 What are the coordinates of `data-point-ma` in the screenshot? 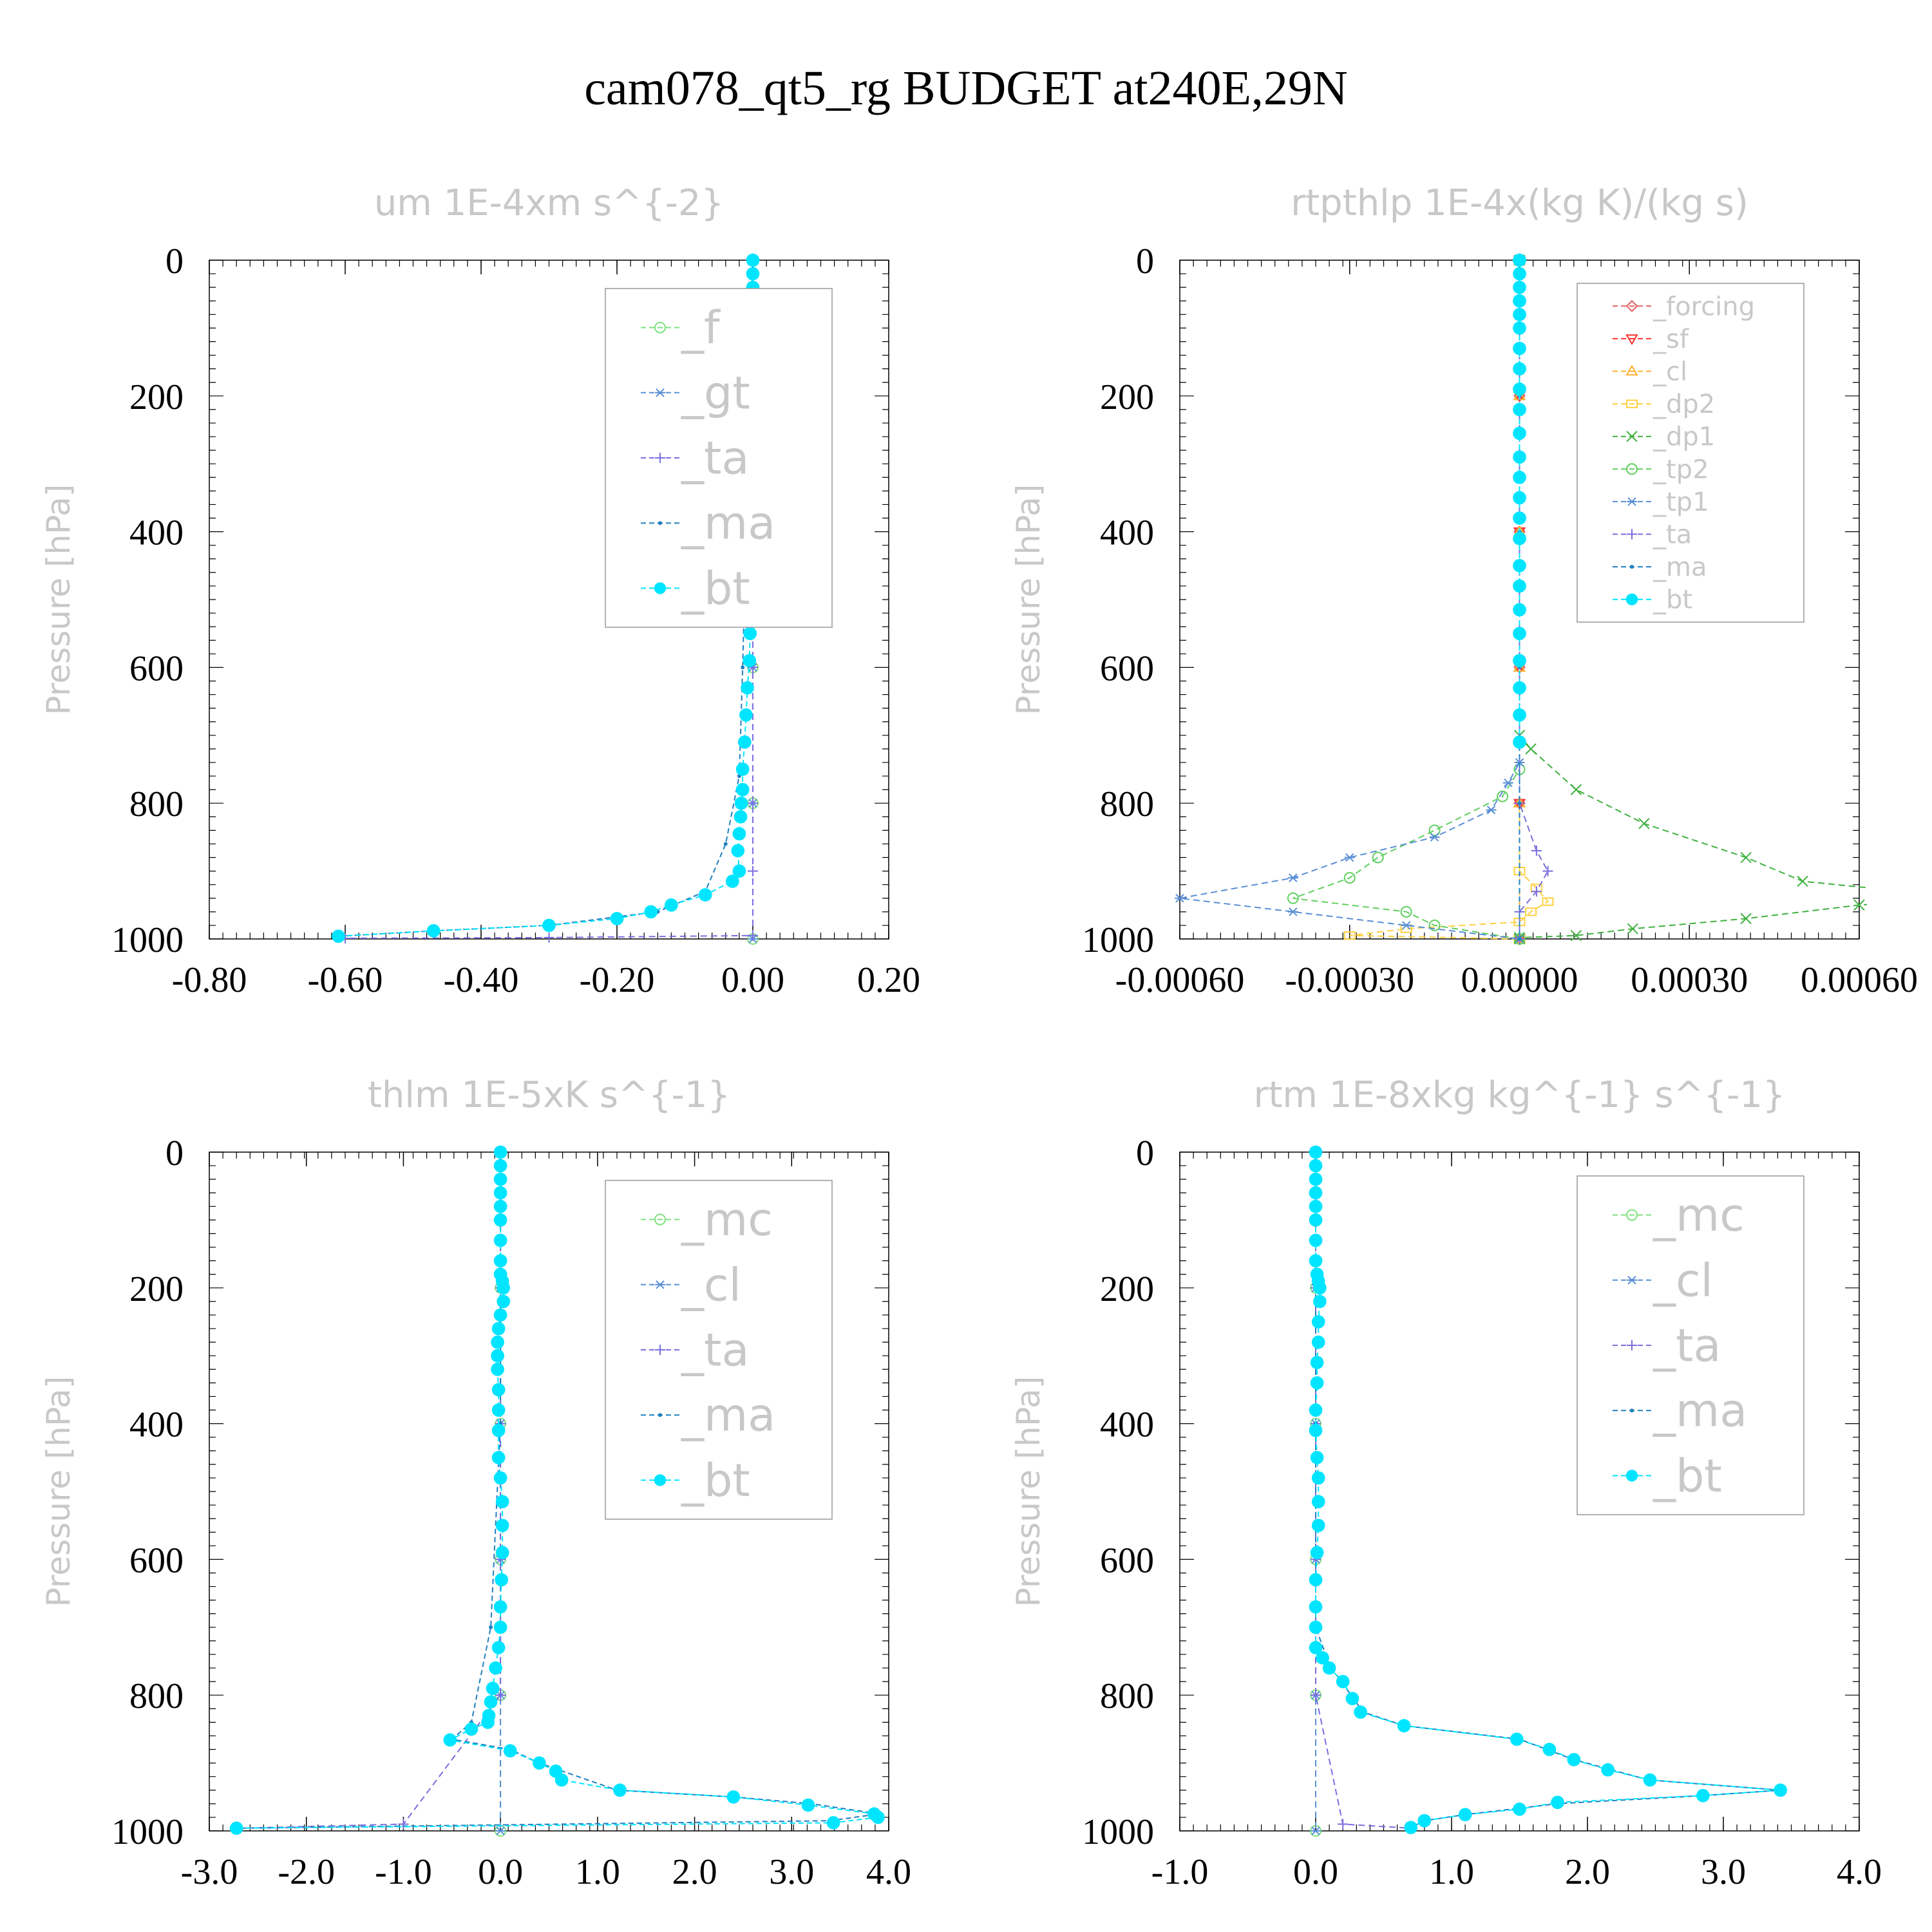 It's located at (491, 1627).